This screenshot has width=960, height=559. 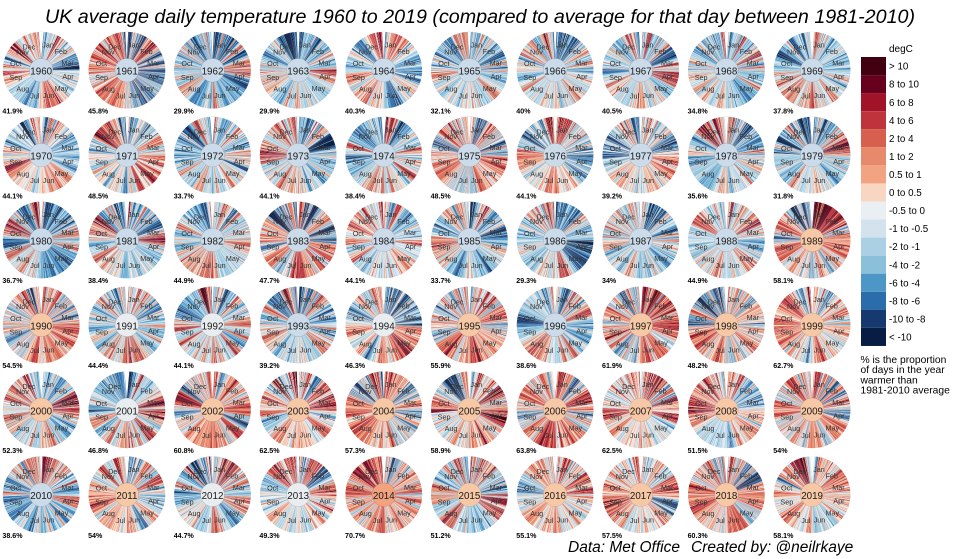 I want to click on svg-text: 62.7%, so click(x=783, y=366).